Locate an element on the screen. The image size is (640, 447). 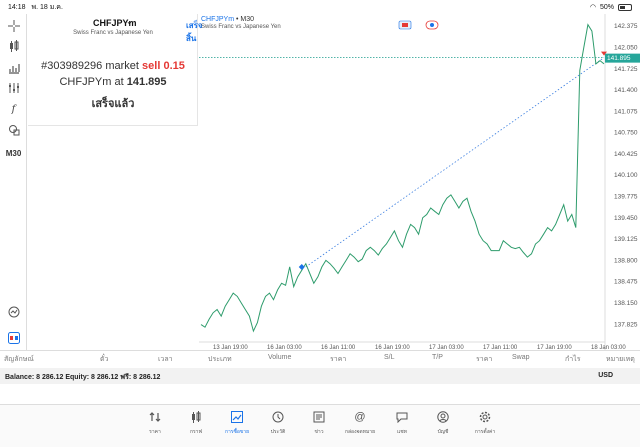
history-icon is located at coordinates (278, 417).